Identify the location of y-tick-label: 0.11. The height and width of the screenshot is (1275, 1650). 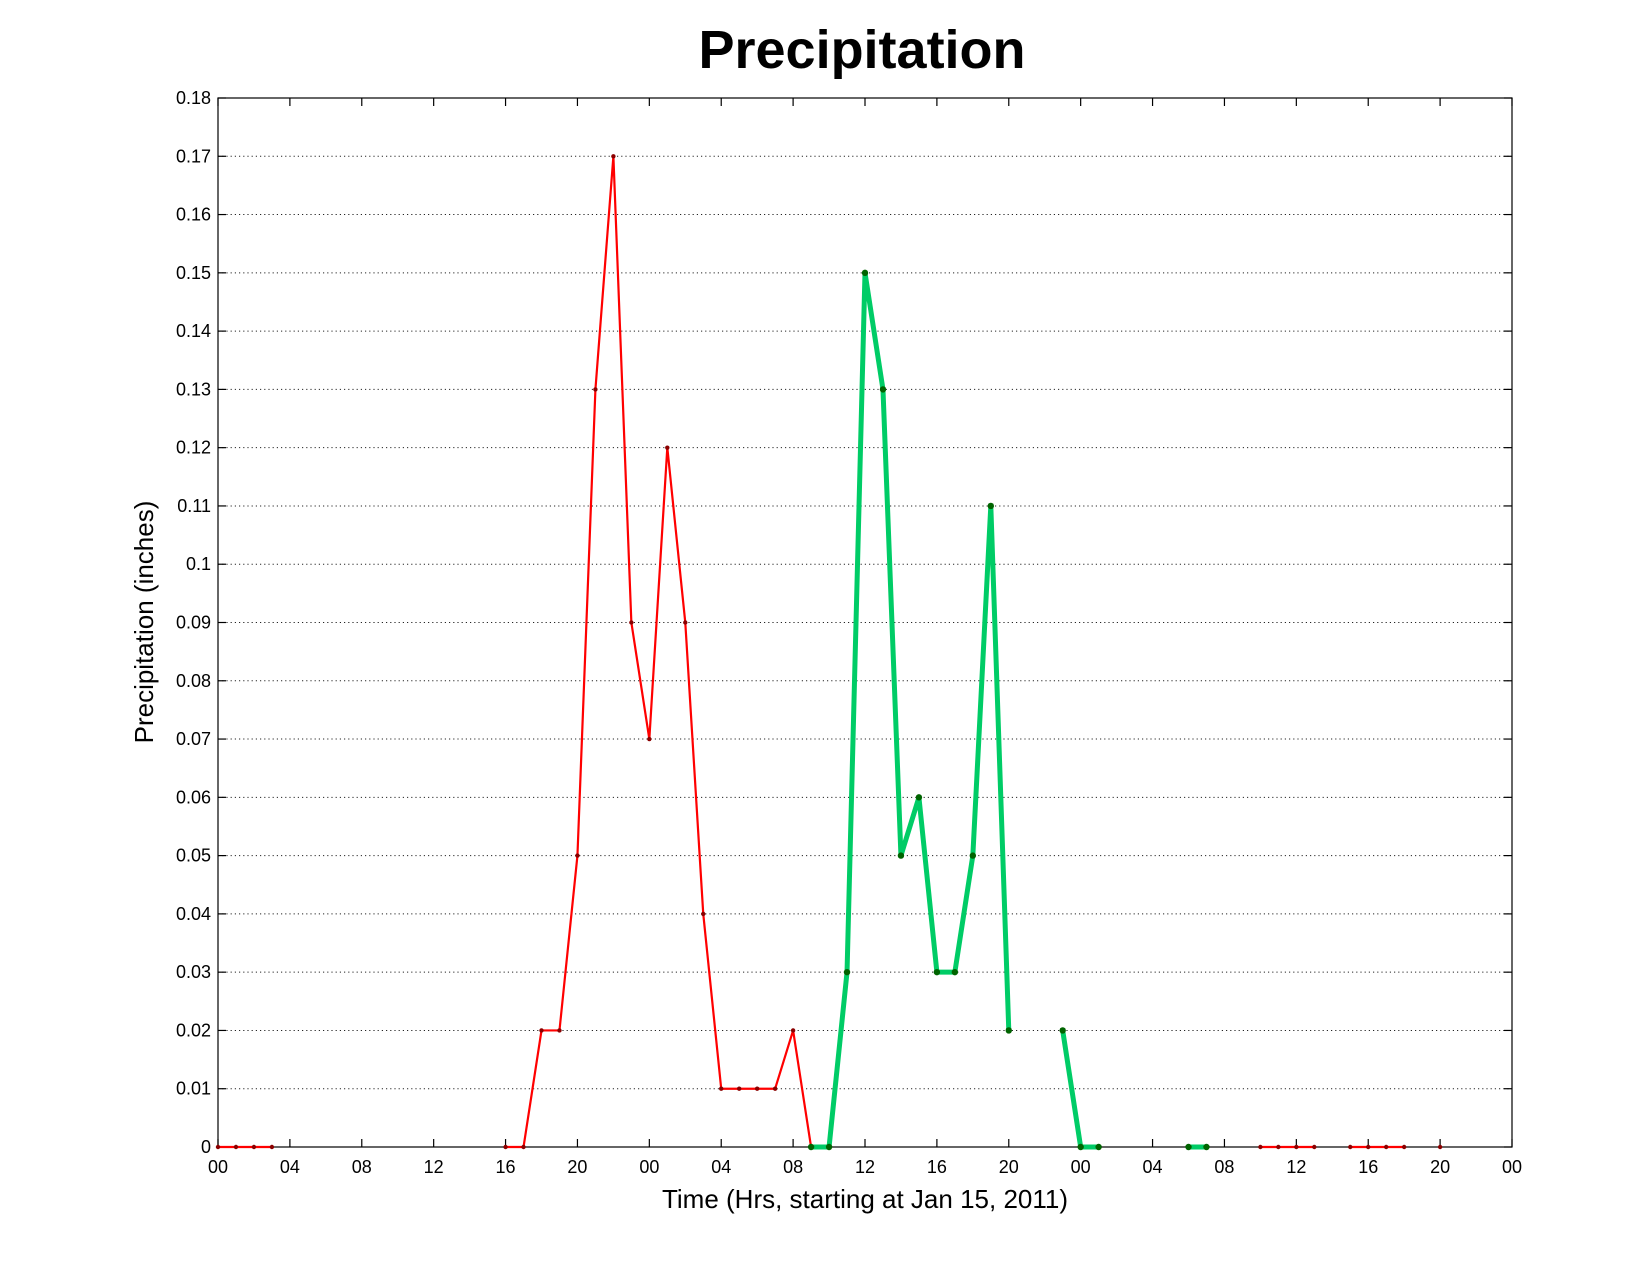
(194, 506).